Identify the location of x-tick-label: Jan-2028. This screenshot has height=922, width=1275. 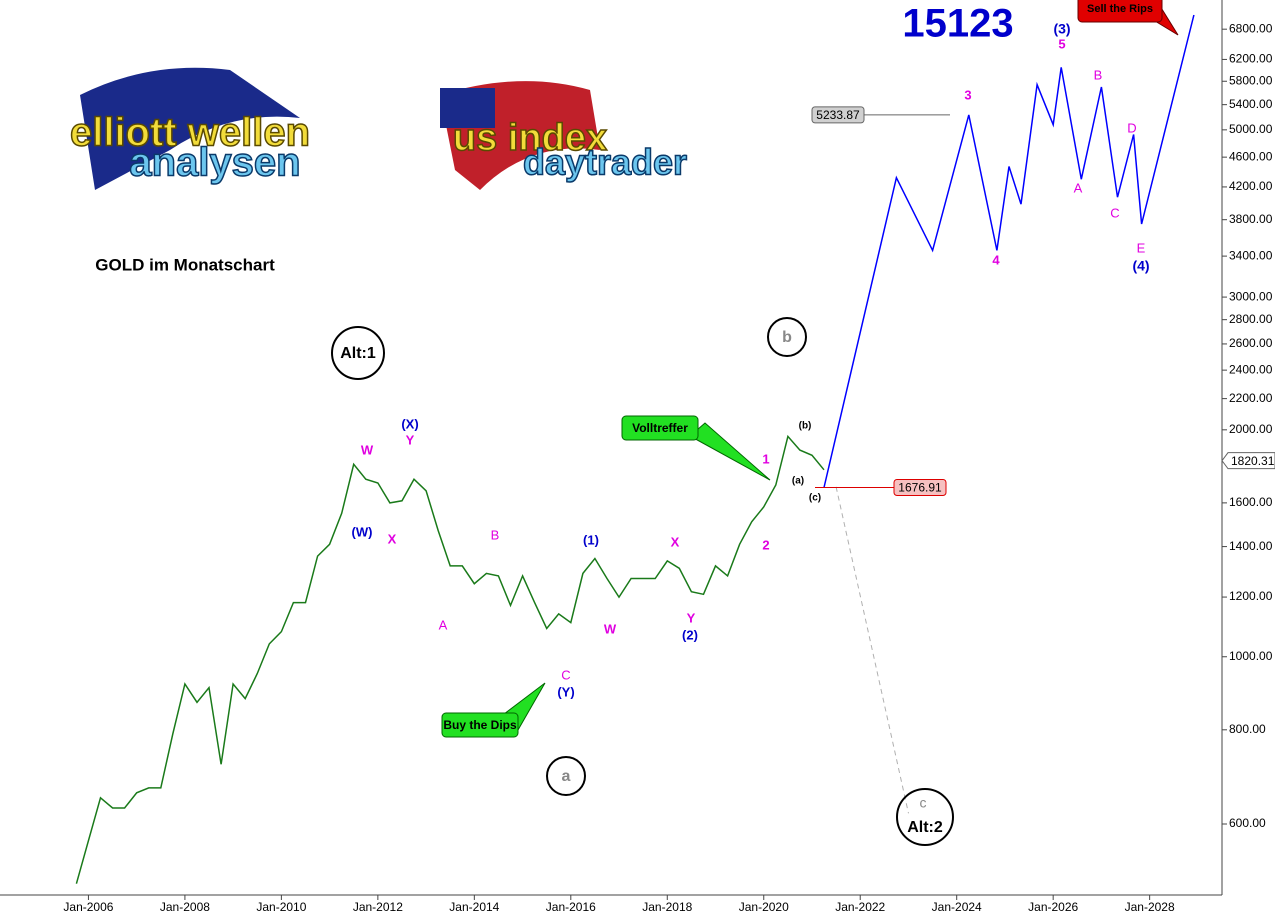
(1150, 907).